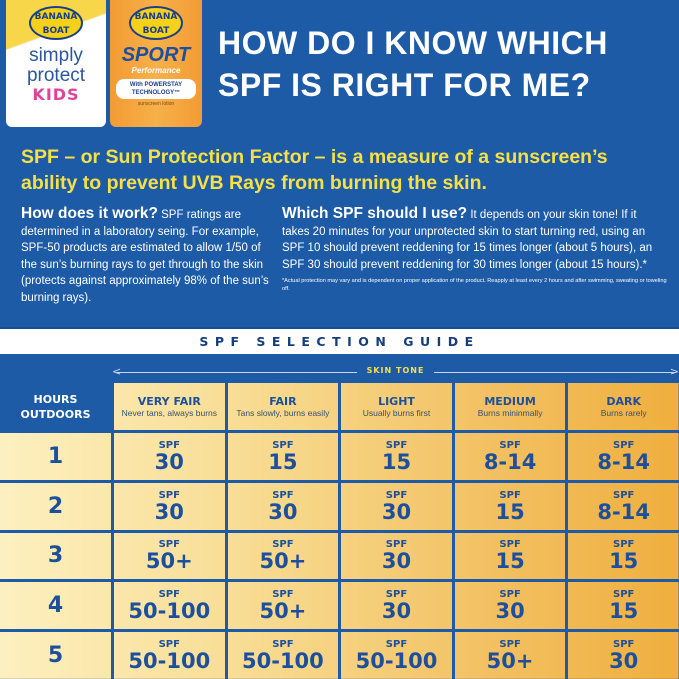  What do you see at coordinates (510, 401) in the screenshot?
I see `skin-tone: MEDIUM` at bounding box center [510, 401].